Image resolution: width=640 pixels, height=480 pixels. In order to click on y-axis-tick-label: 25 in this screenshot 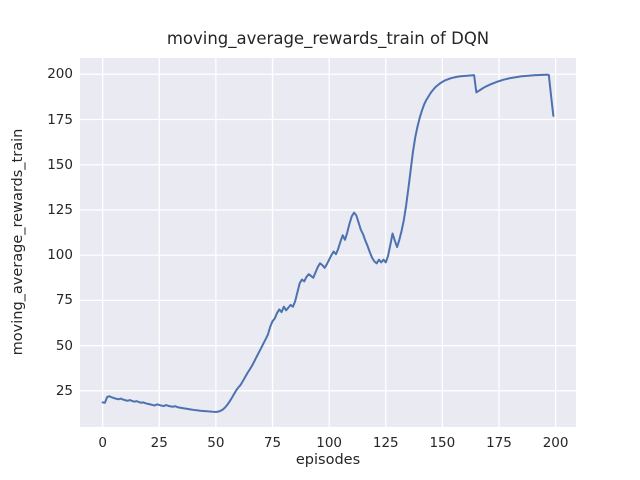, I will do `click(64, 390)`.